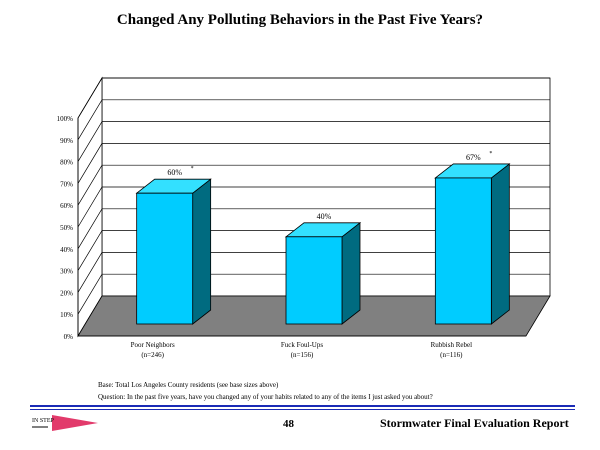 Image resolution: width=600 pixels, height=450 pixels. Describe the element at coordinates (451, 355) in the screenshot. I see `x-tick-base: (n=116)` at that location.